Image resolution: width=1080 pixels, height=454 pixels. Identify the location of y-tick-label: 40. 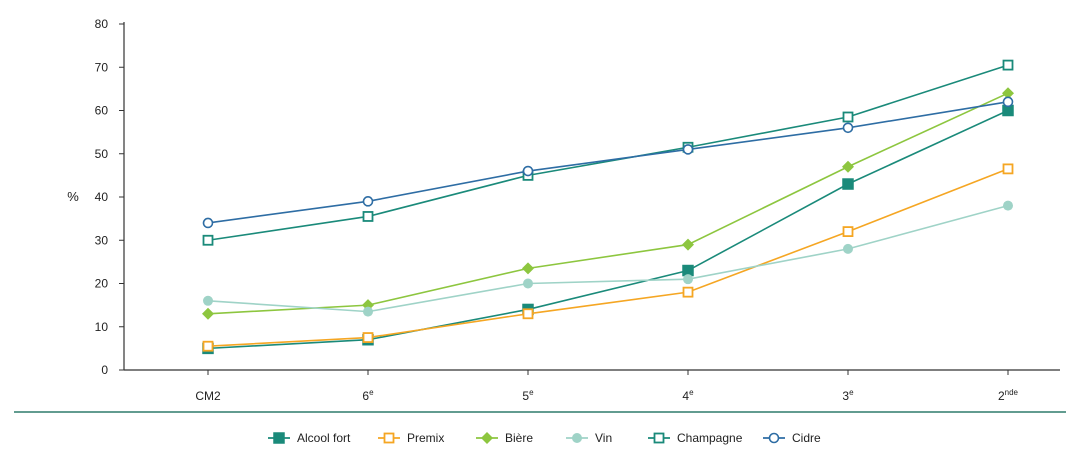
(102, 197).